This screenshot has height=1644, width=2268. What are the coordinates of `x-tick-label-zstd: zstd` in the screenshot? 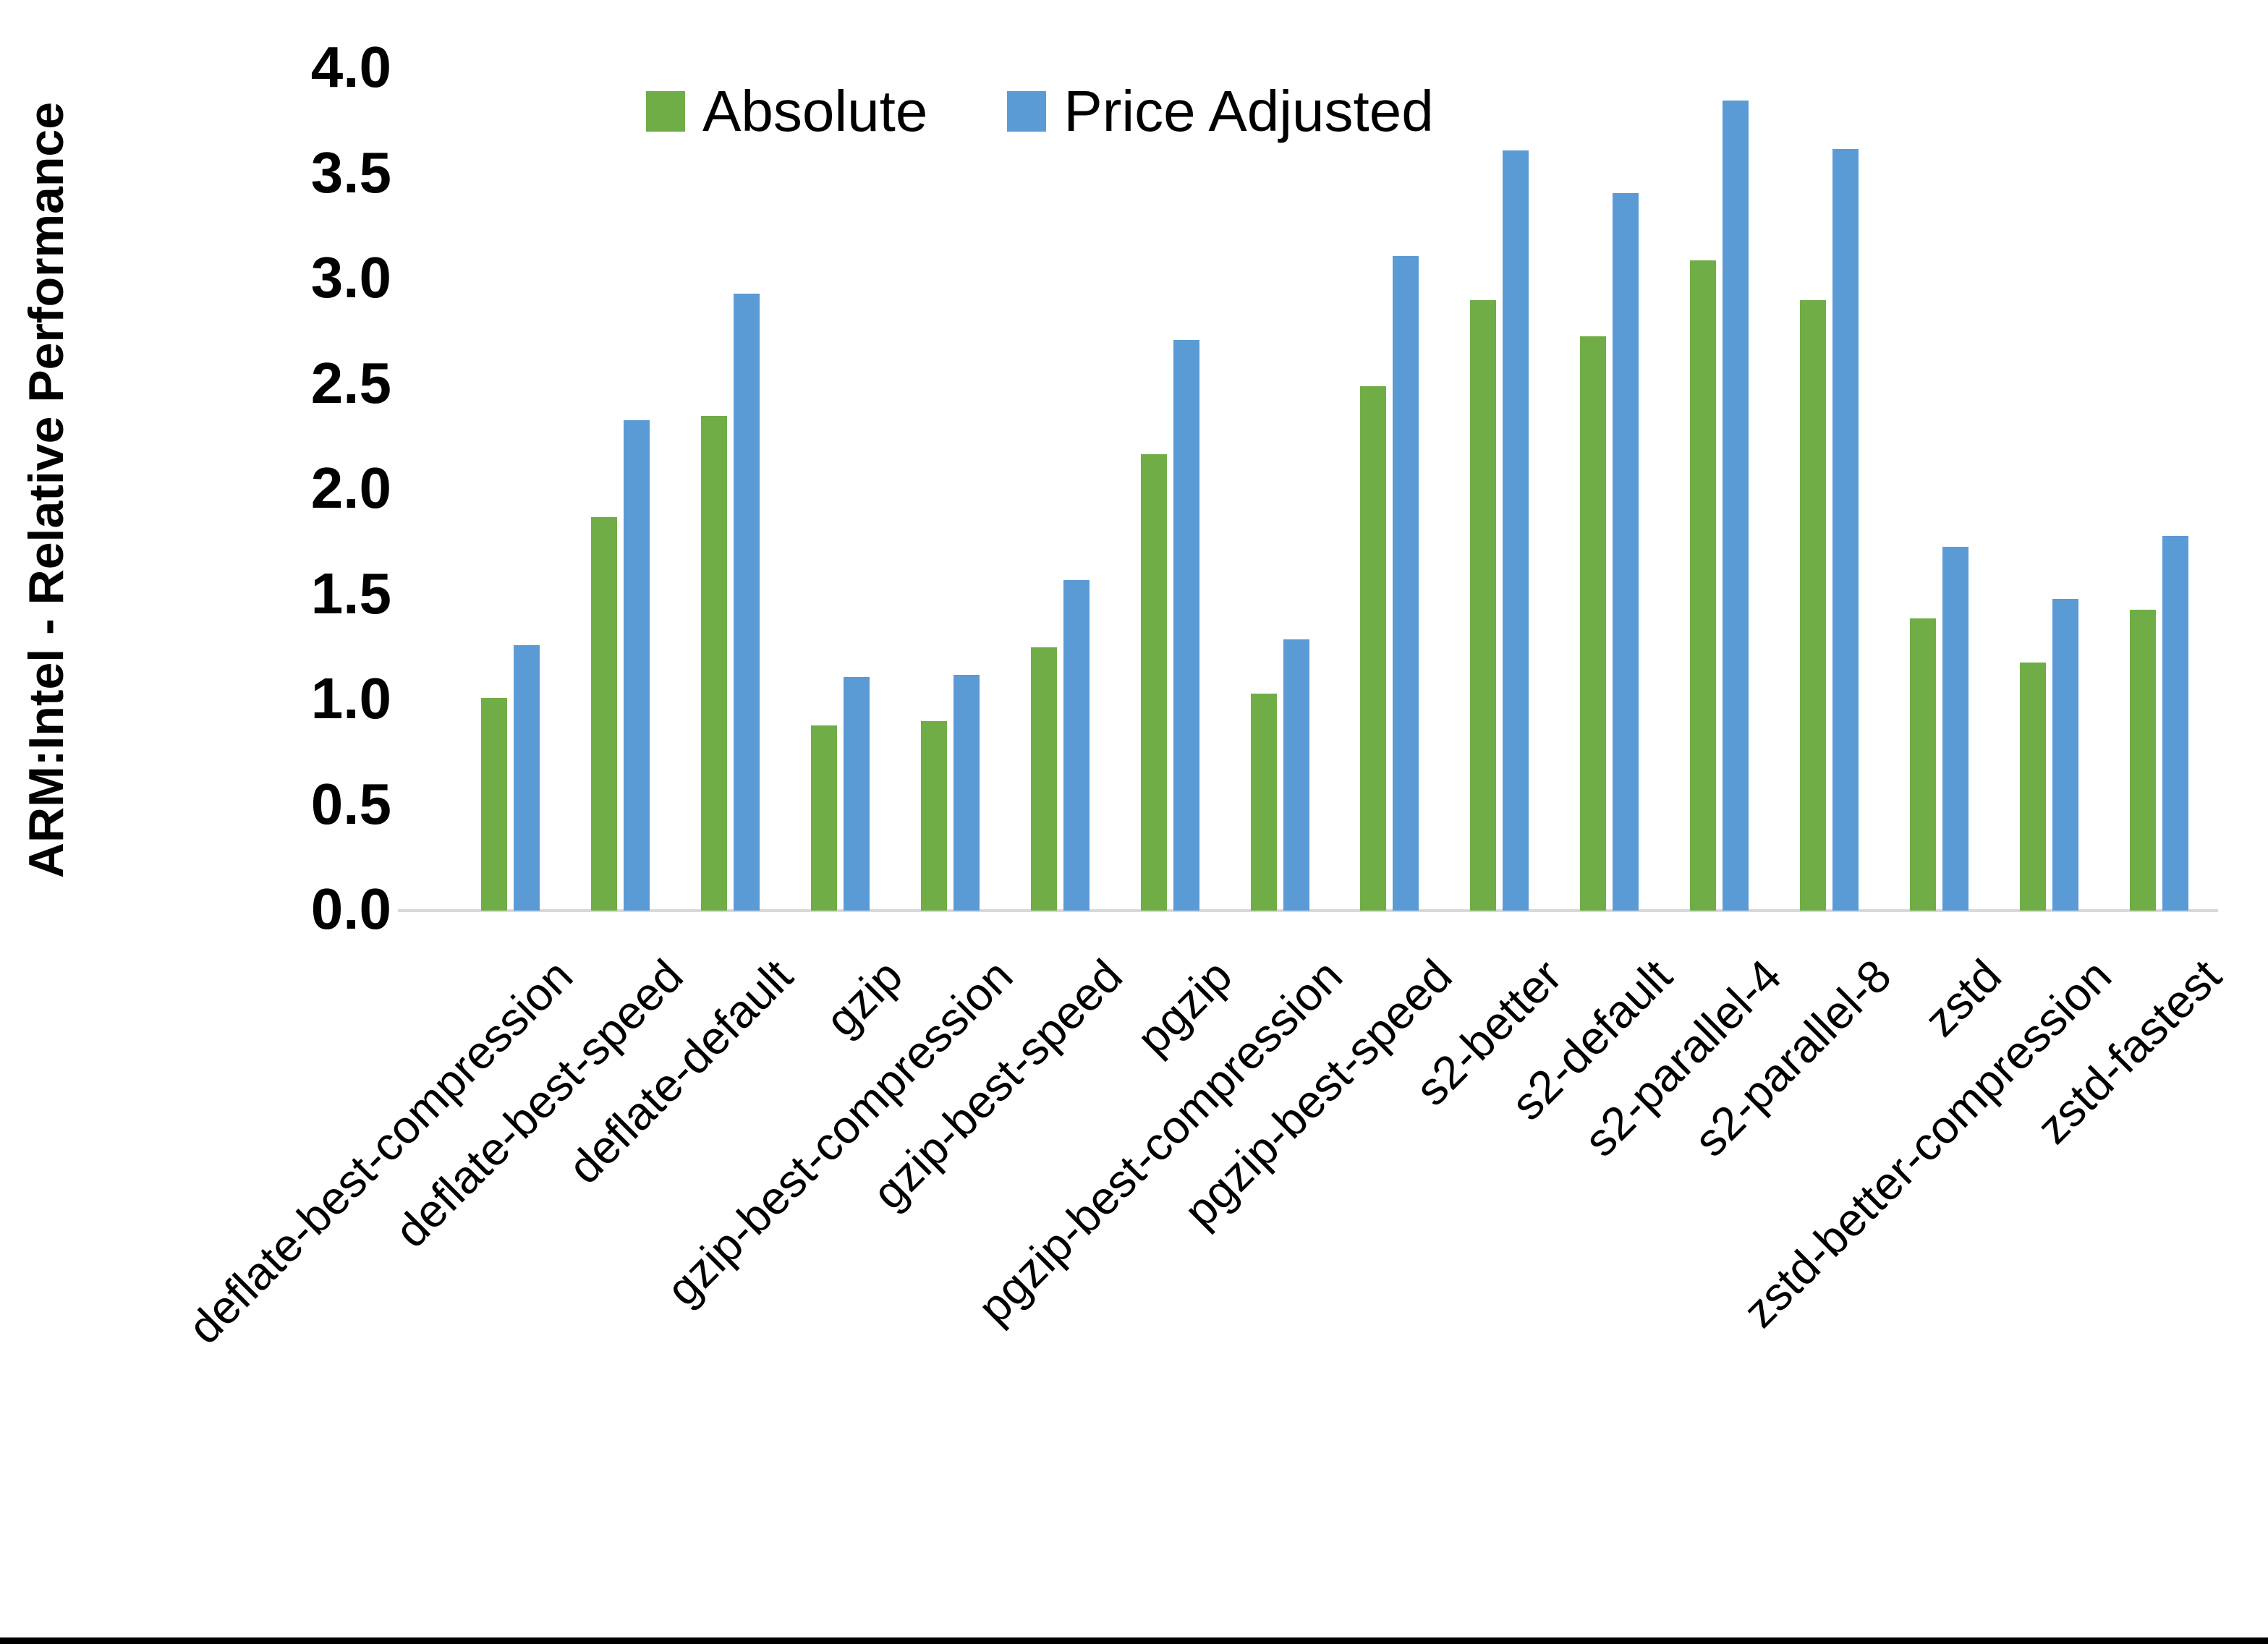 It's located at (1962, 998).